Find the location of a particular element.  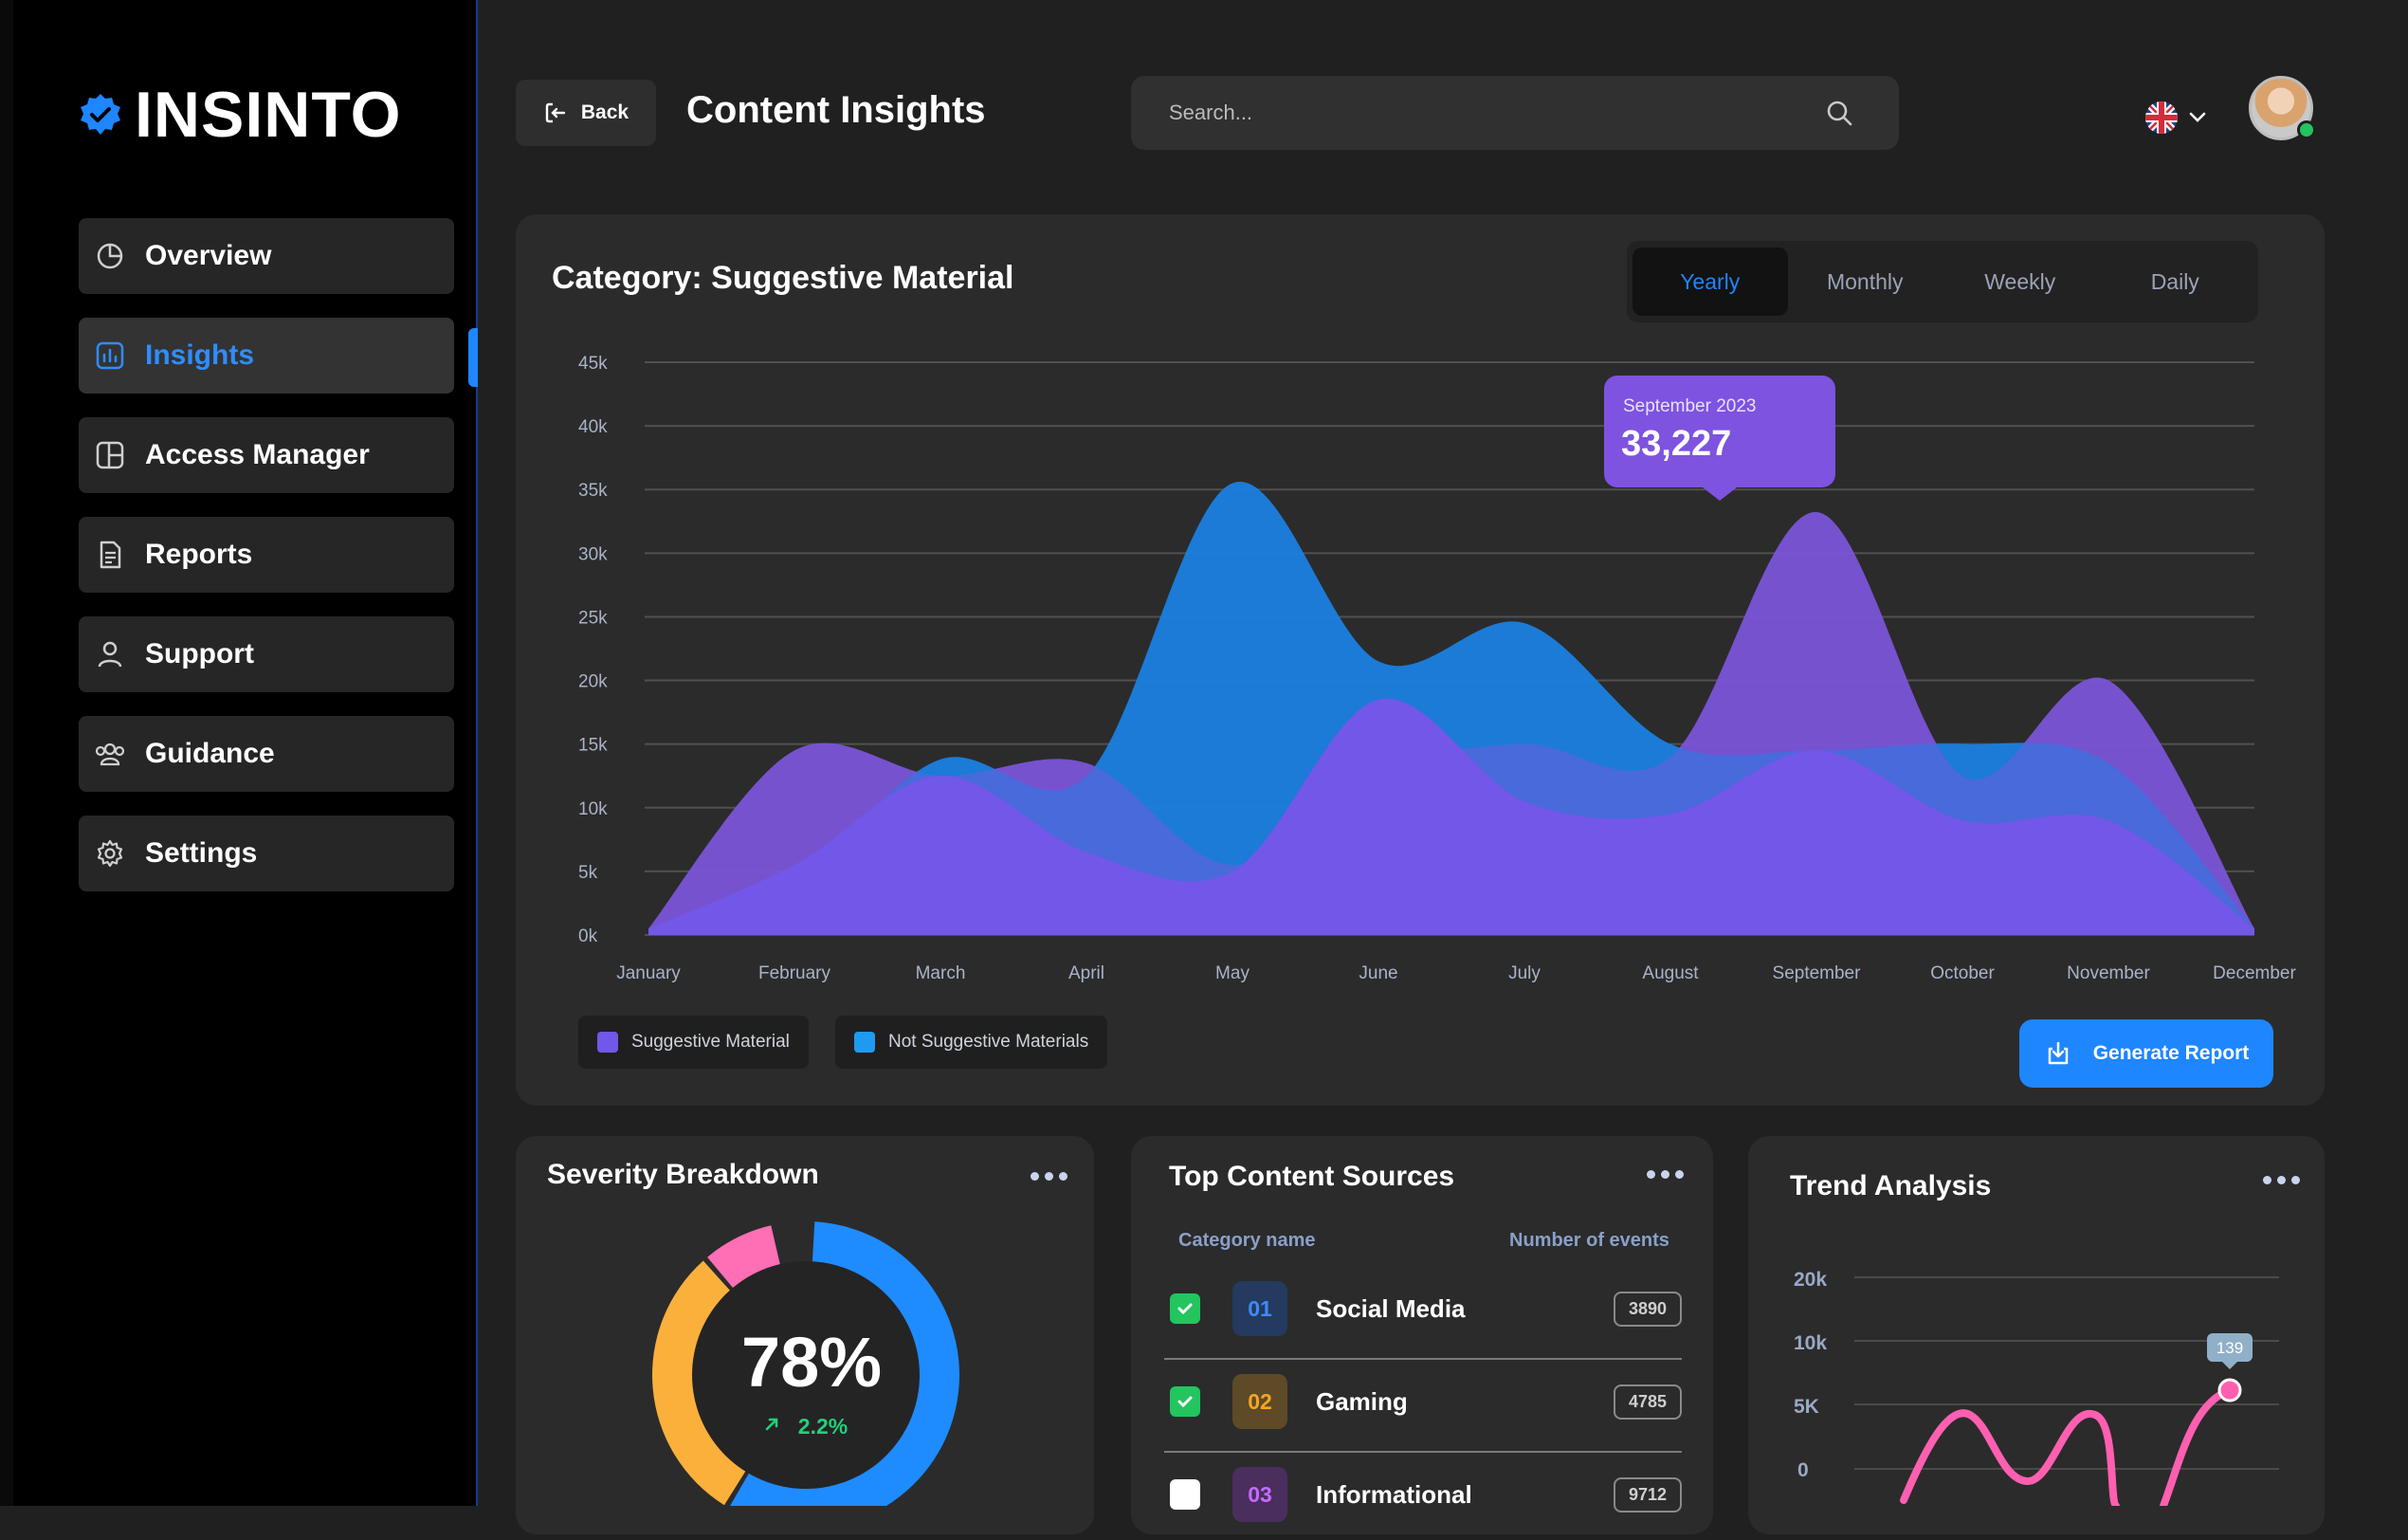

sidebar-item-access-manager: Access Manager is located at coordinates (266, 455).